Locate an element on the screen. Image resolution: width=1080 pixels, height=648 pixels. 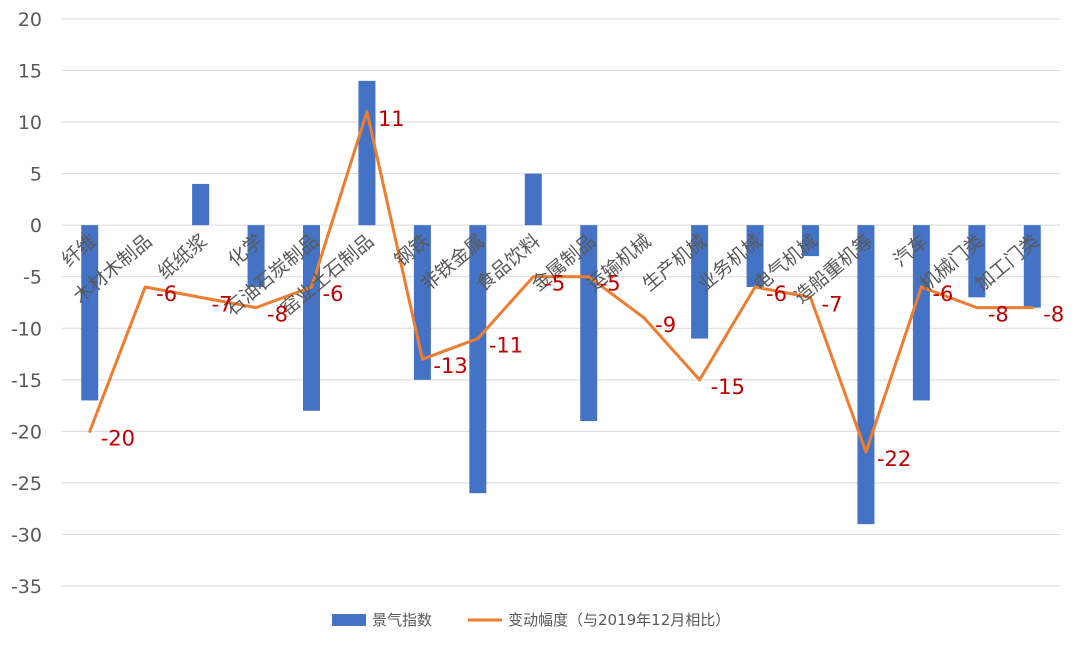
legend: 景气指数 变动幅度（与2019年12月相比） is located at coordinates (531, 620).